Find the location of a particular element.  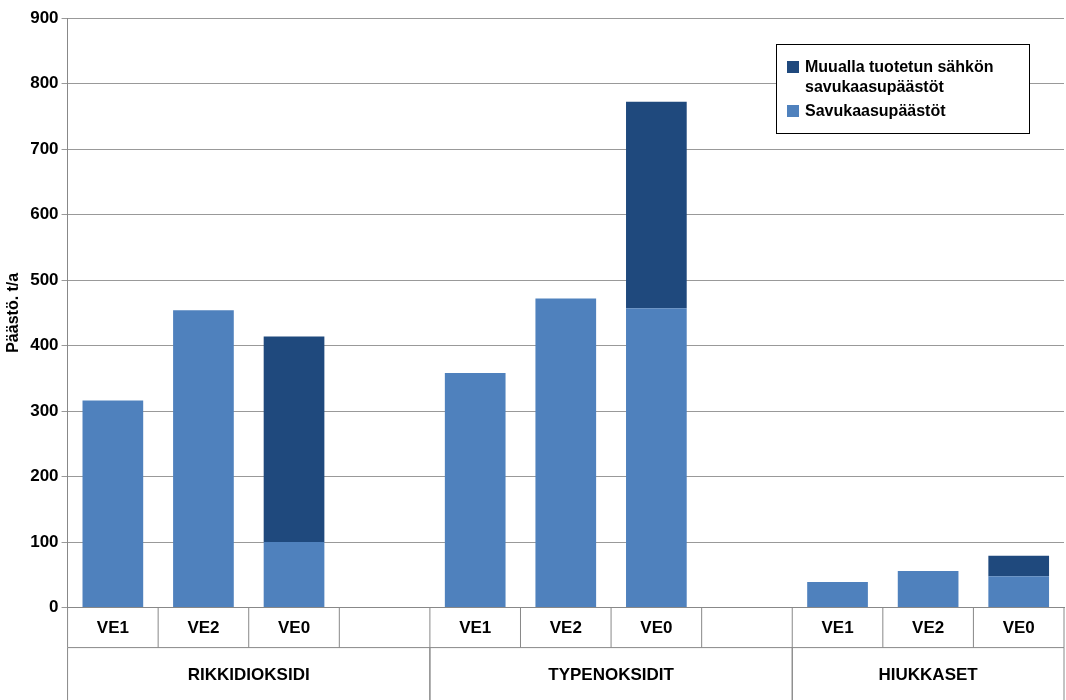

y-tick-label: 200 is located at coordinates (44, 476).